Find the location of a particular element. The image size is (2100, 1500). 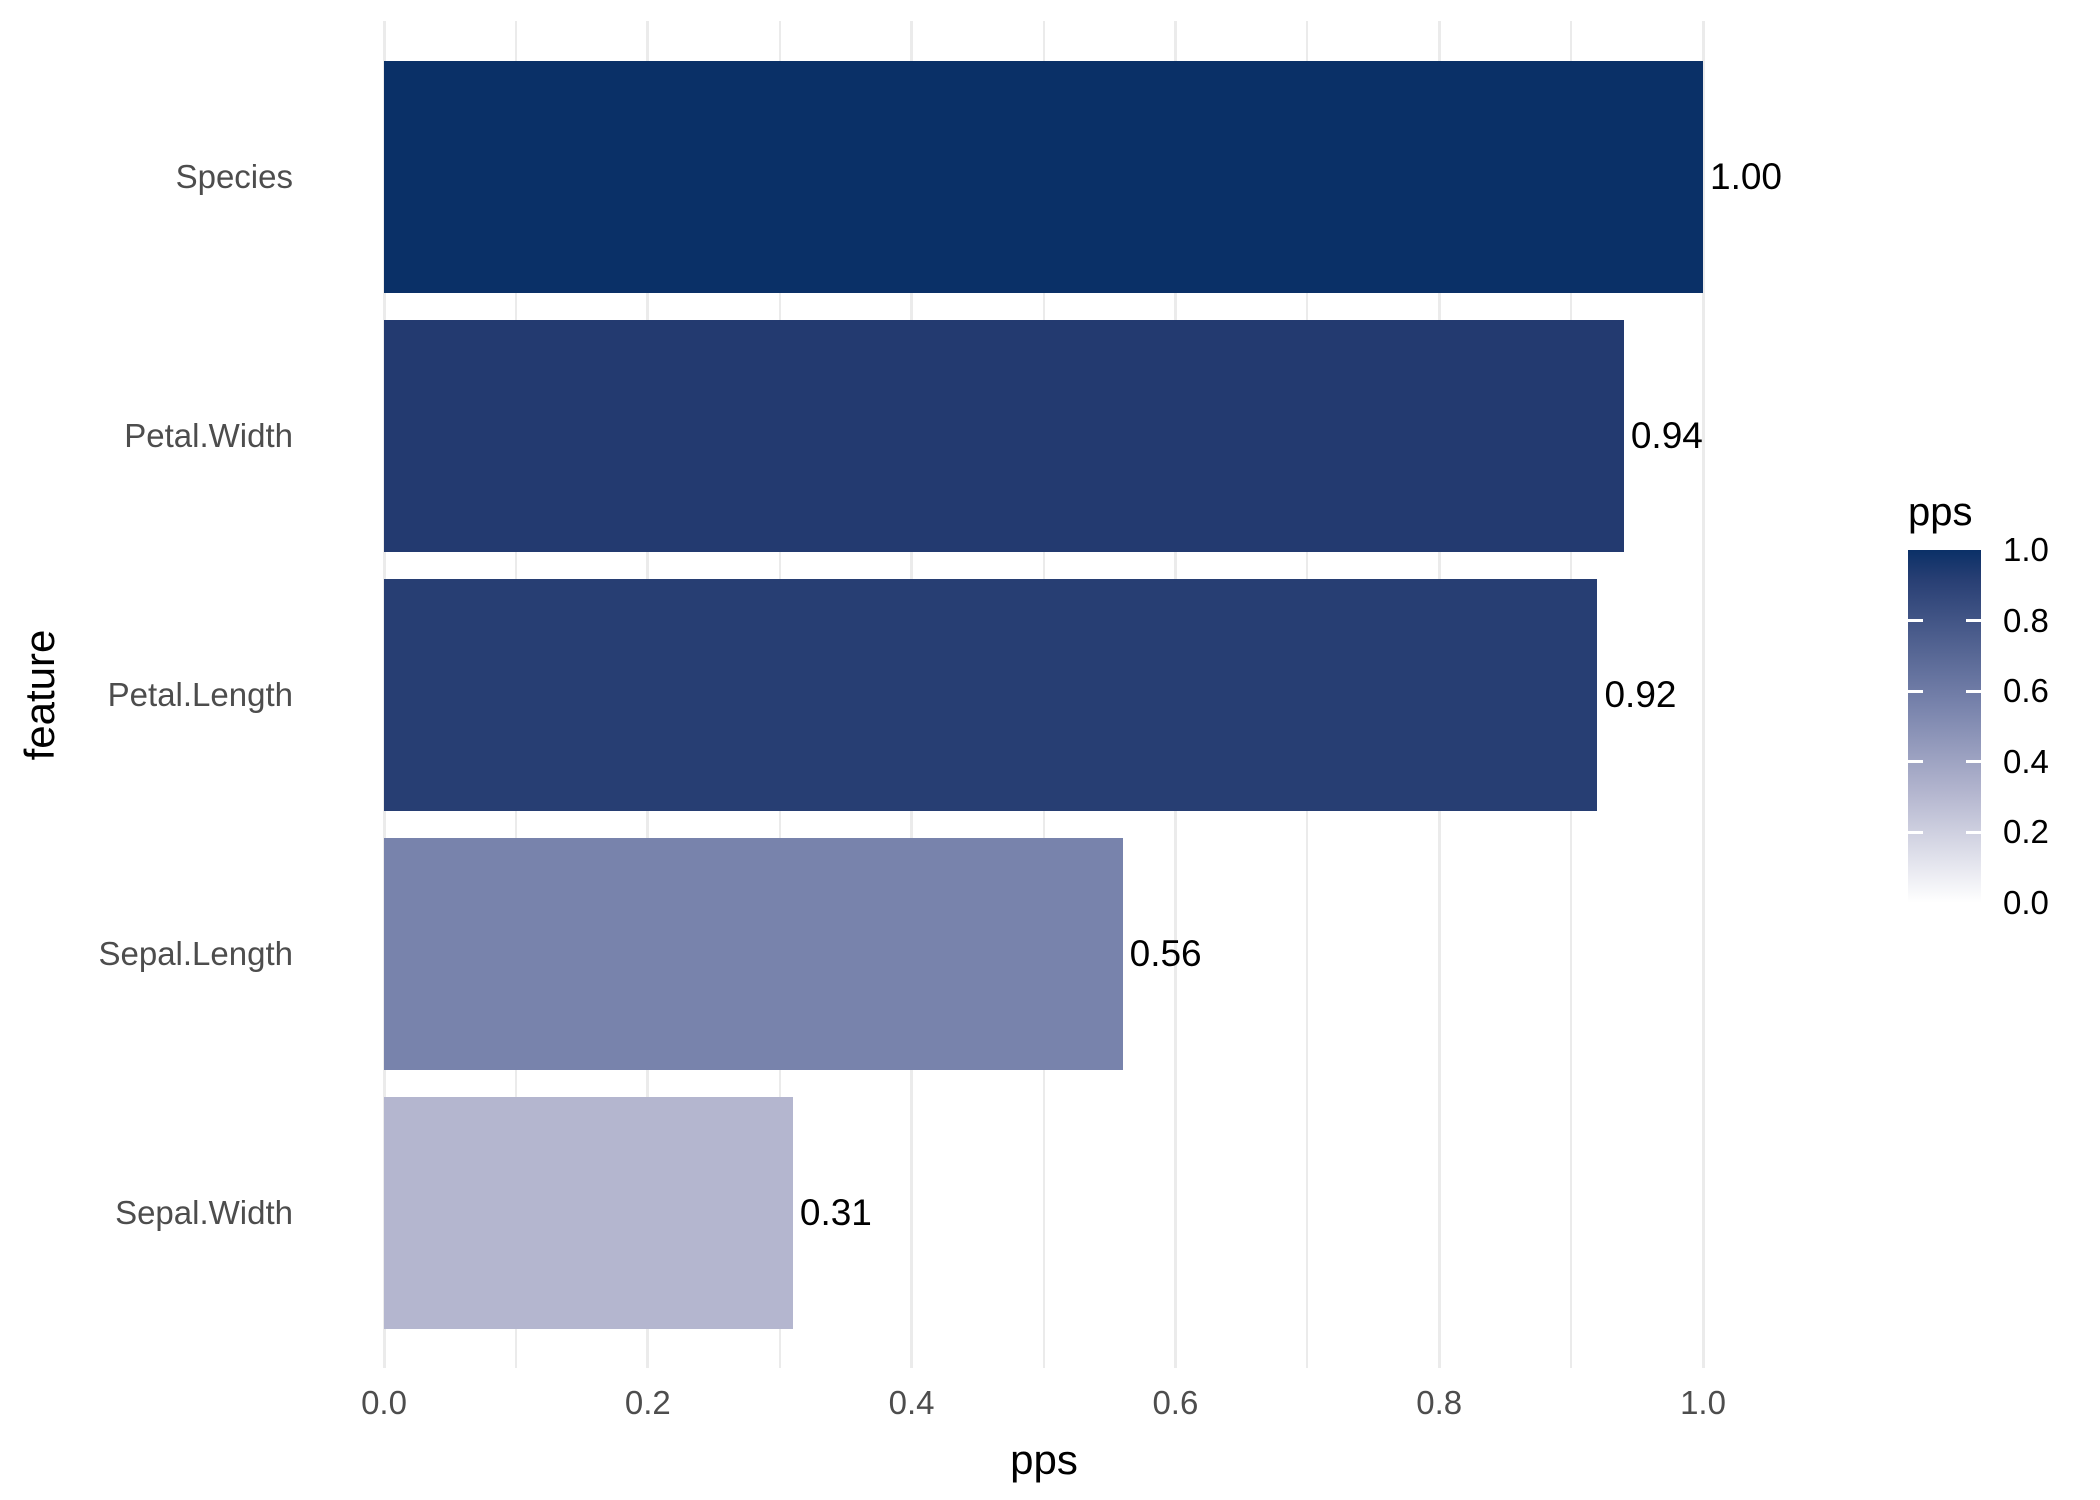

bar-value-label: 0.94 is located at coordinates (1666, 435).